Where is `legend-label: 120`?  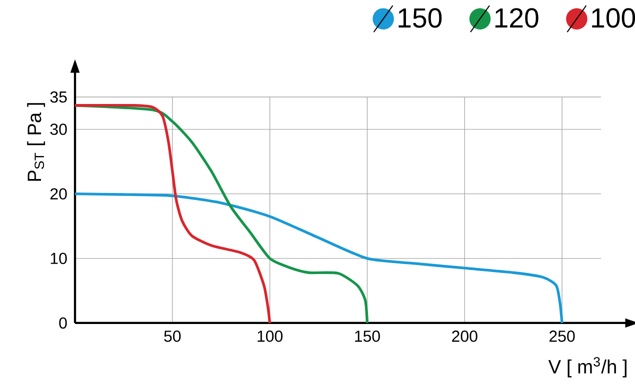
legend-label: 120 is located at coordinates (516, 18).